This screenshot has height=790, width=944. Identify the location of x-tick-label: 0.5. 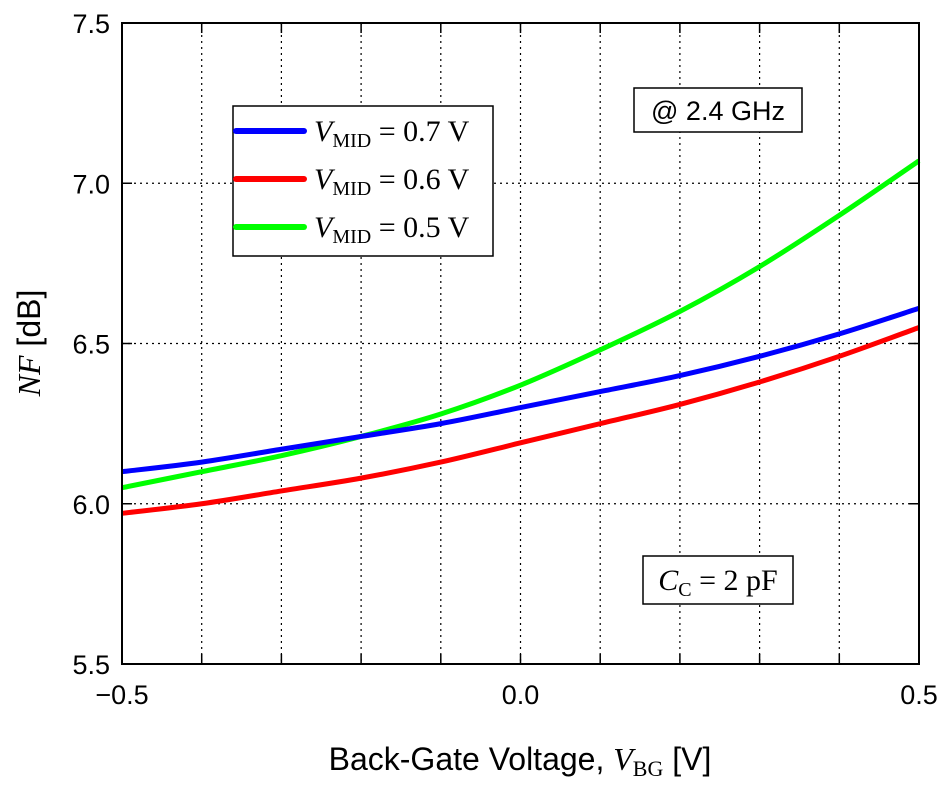
(919, 695).